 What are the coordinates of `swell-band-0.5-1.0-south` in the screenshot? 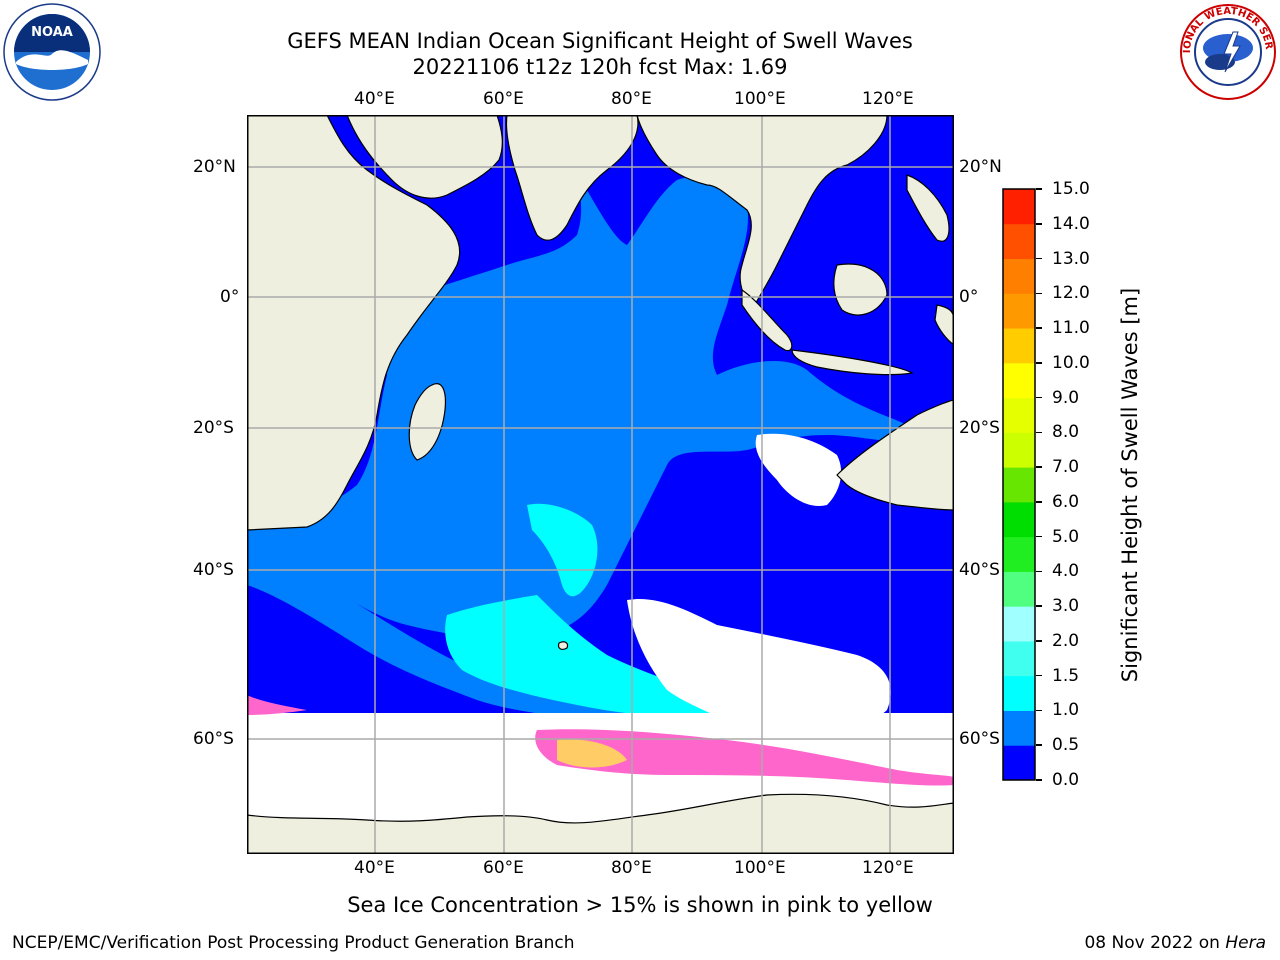 It's located at (497, 635).